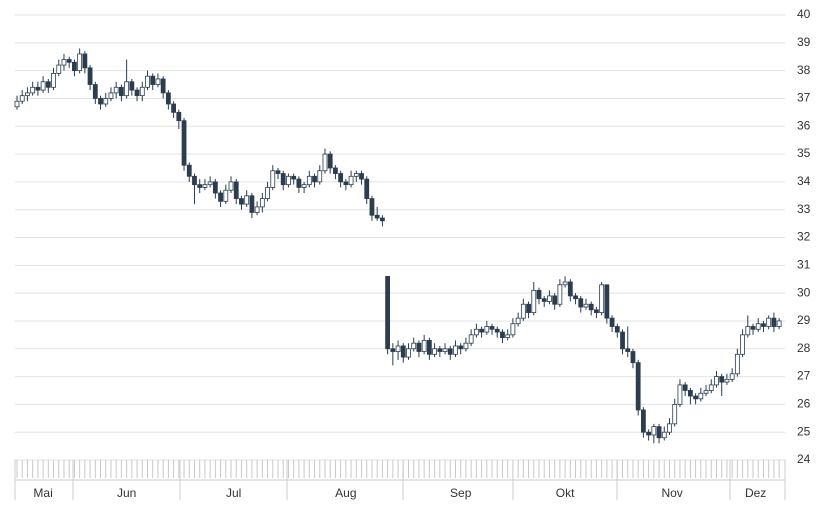 The image size is (824, 509). Describe the element at coordinates (804, 237) in the screenshot. I see `y-tick-label: 32` at that location.